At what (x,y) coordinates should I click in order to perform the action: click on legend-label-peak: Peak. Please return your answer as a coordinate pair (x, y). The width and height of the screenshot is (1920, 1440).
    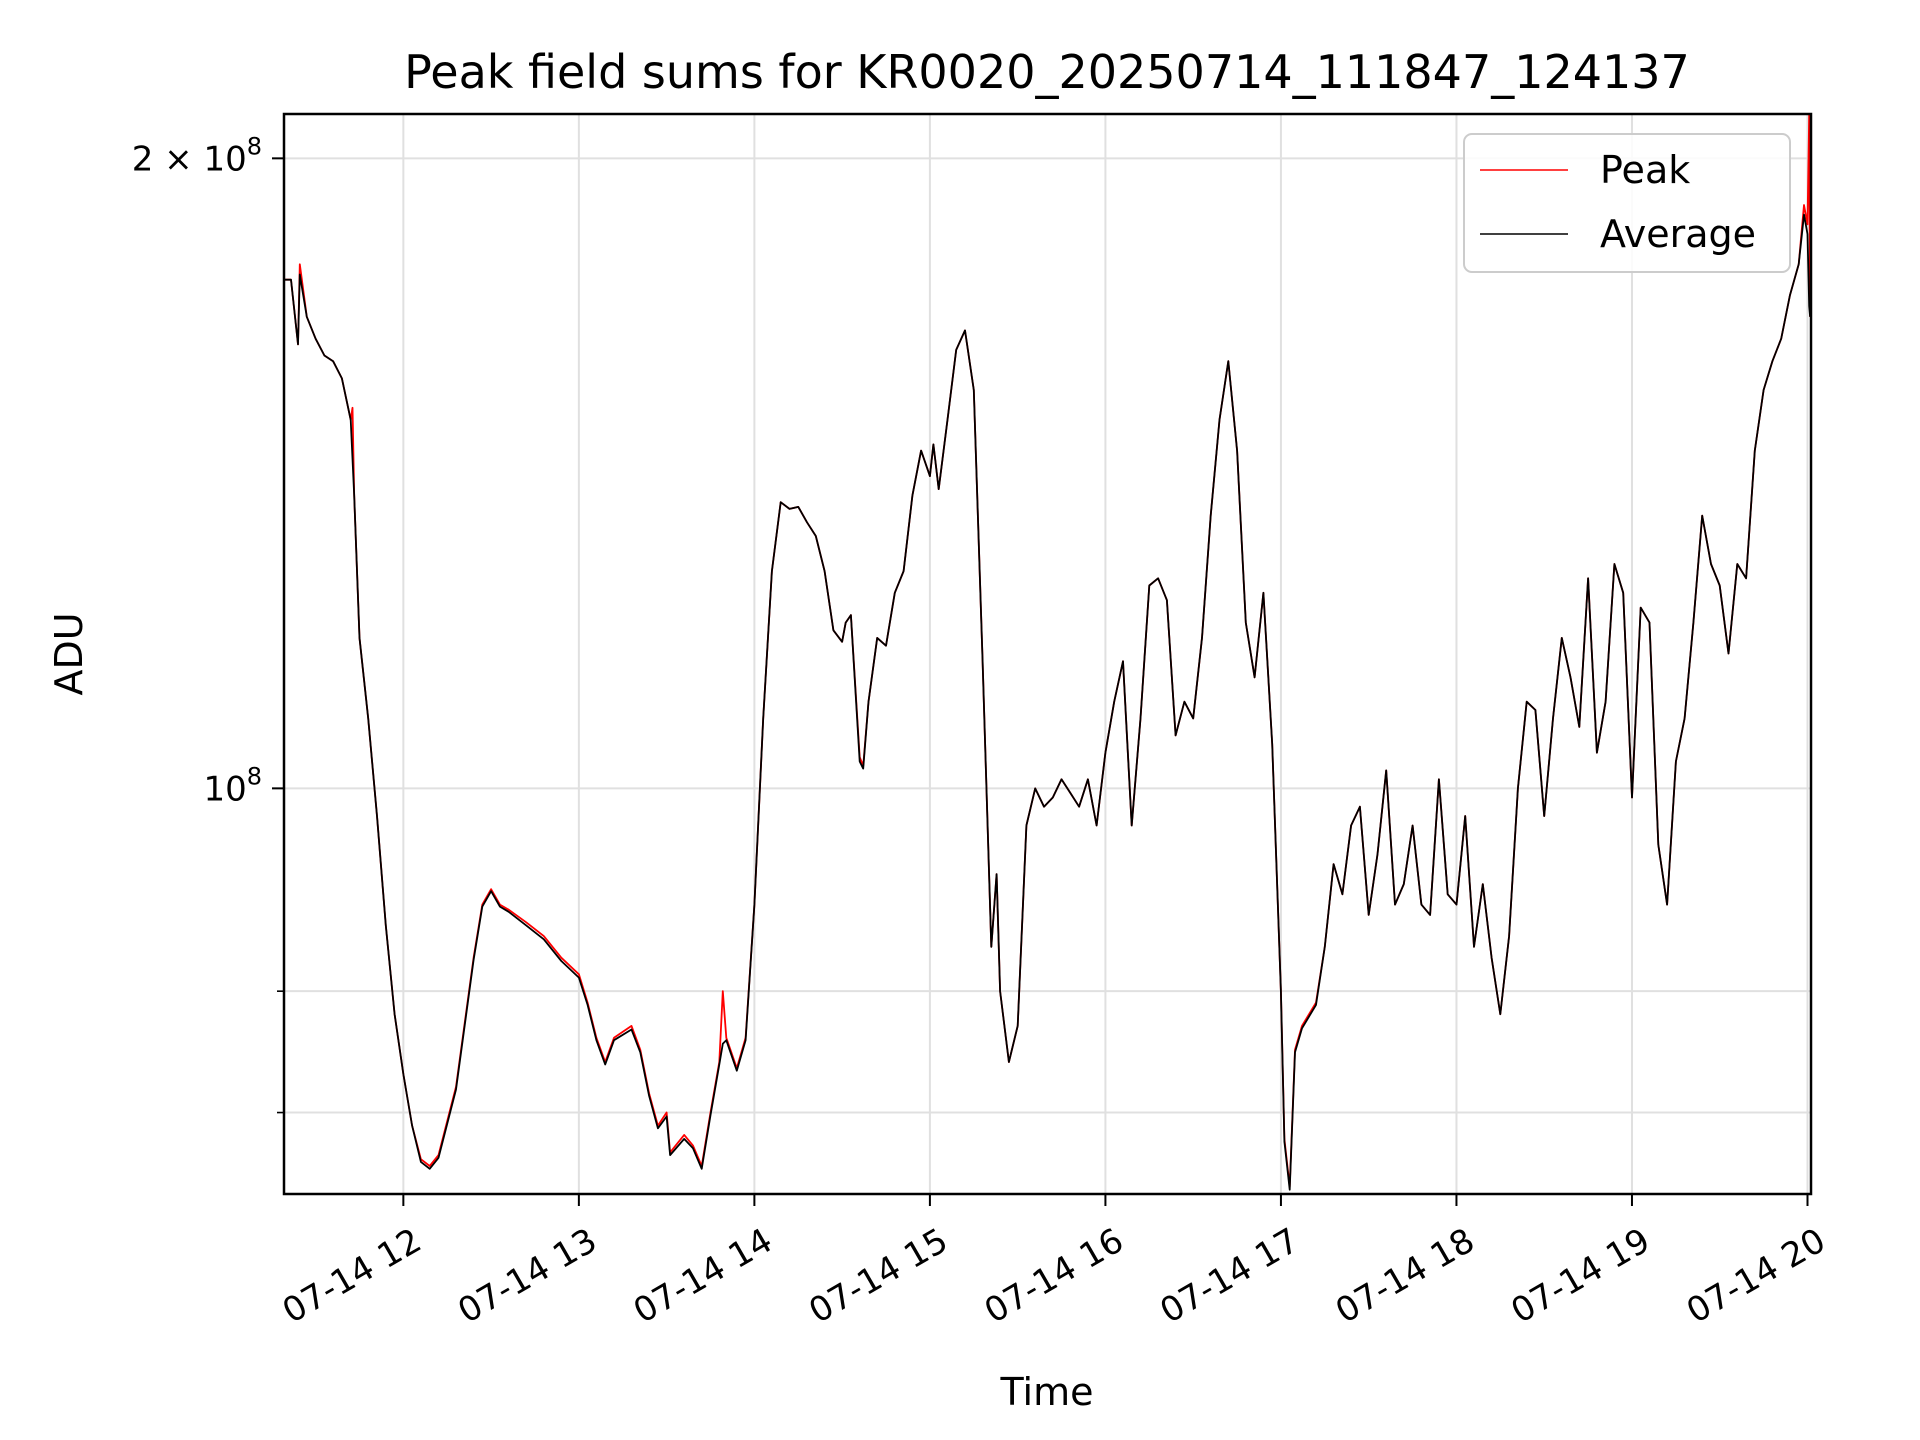
    Looking at the image, I should click on (1645, 170).